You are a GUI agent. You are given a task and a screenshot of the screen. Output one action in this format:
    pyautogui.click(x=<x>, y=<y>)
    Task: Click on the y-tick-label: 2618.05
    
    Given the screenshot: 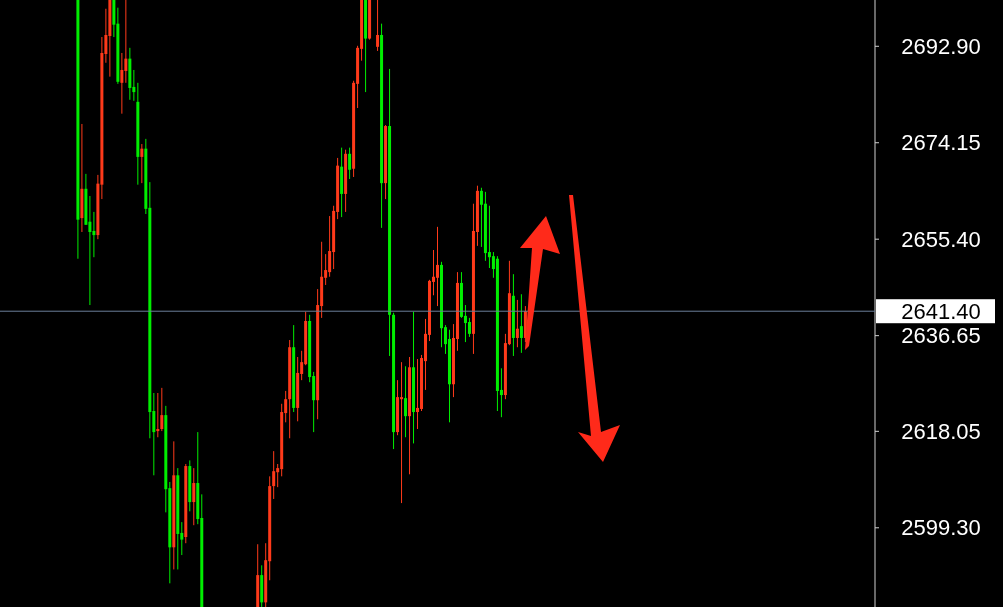 What is the action you would take?
    pyautogui.click(x=941, y=432)
    